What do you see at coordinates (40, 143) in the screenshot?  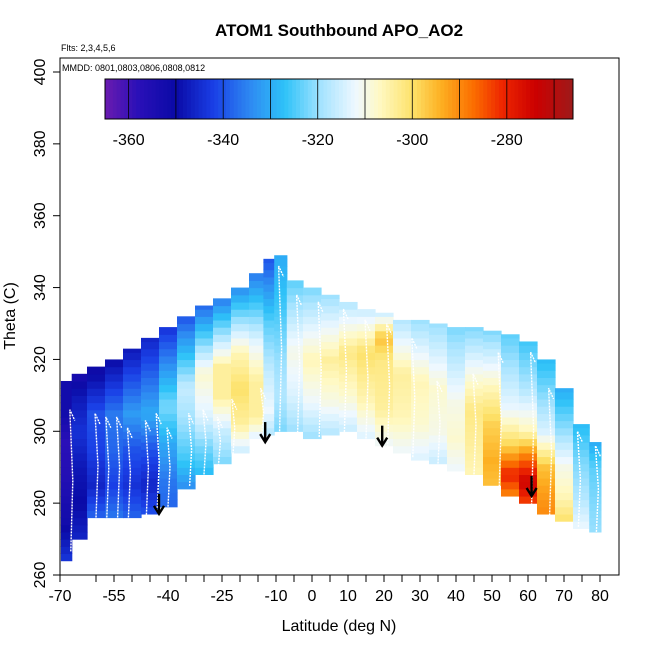 I see `y-tick-label: 380` at bounding box center [40, 143].